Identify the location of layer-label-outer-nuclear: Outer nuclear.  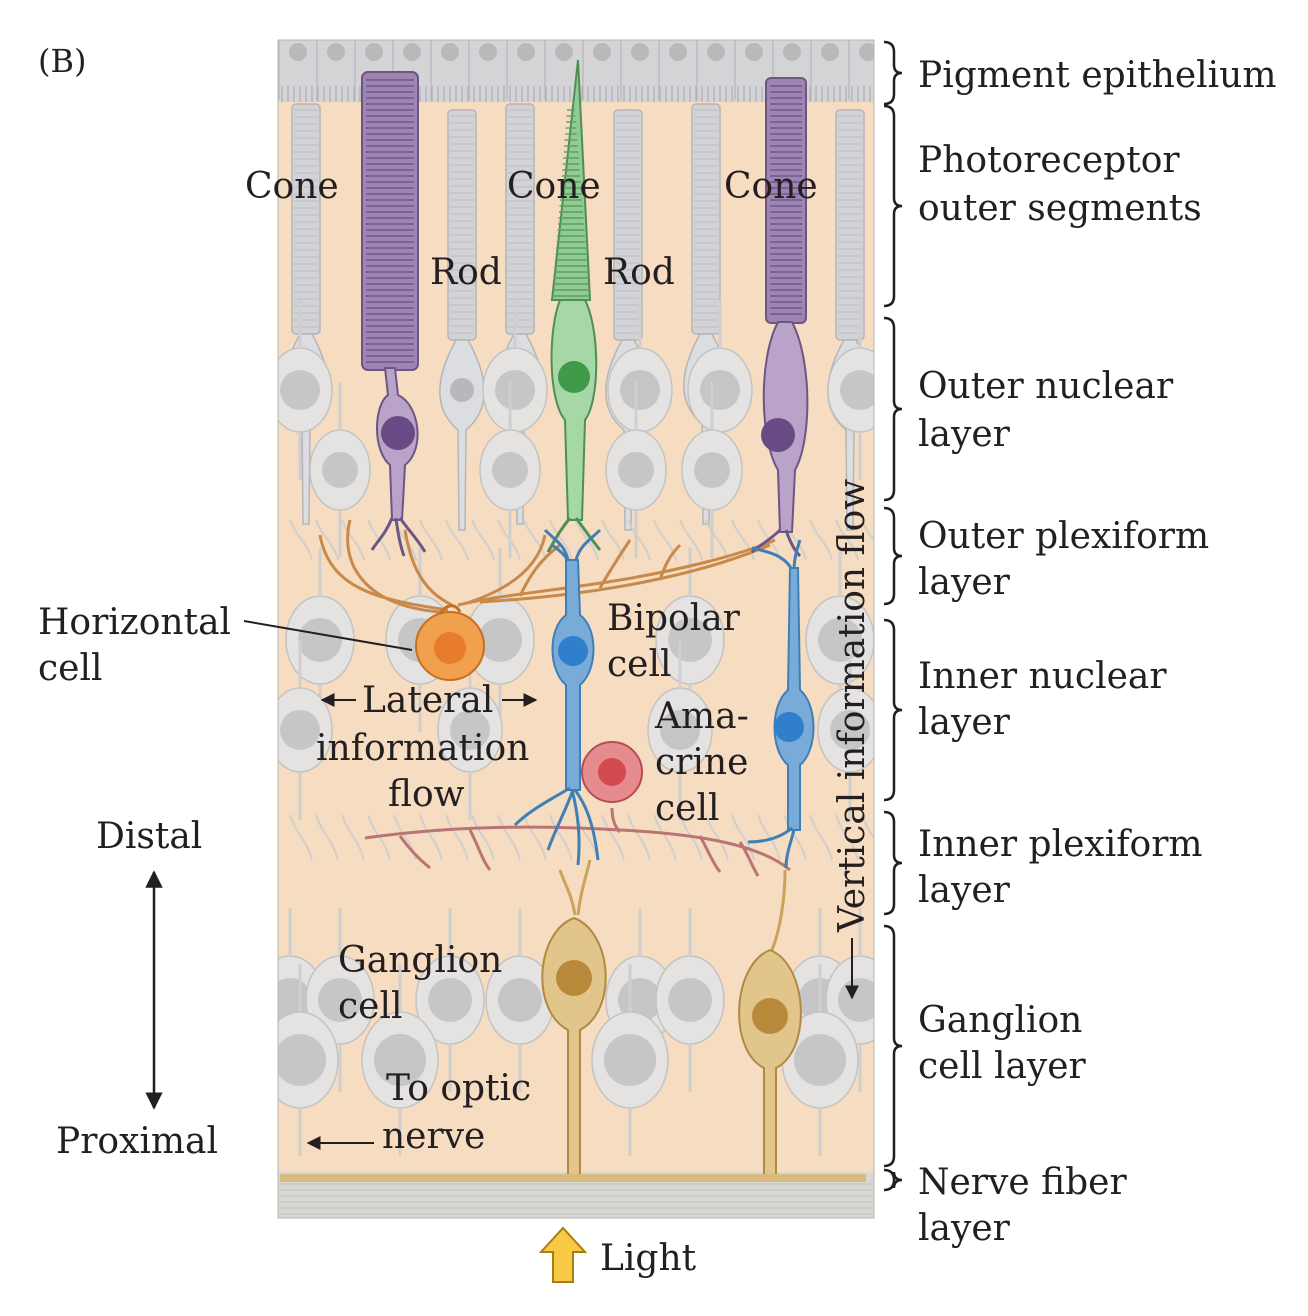
(1046, 386).